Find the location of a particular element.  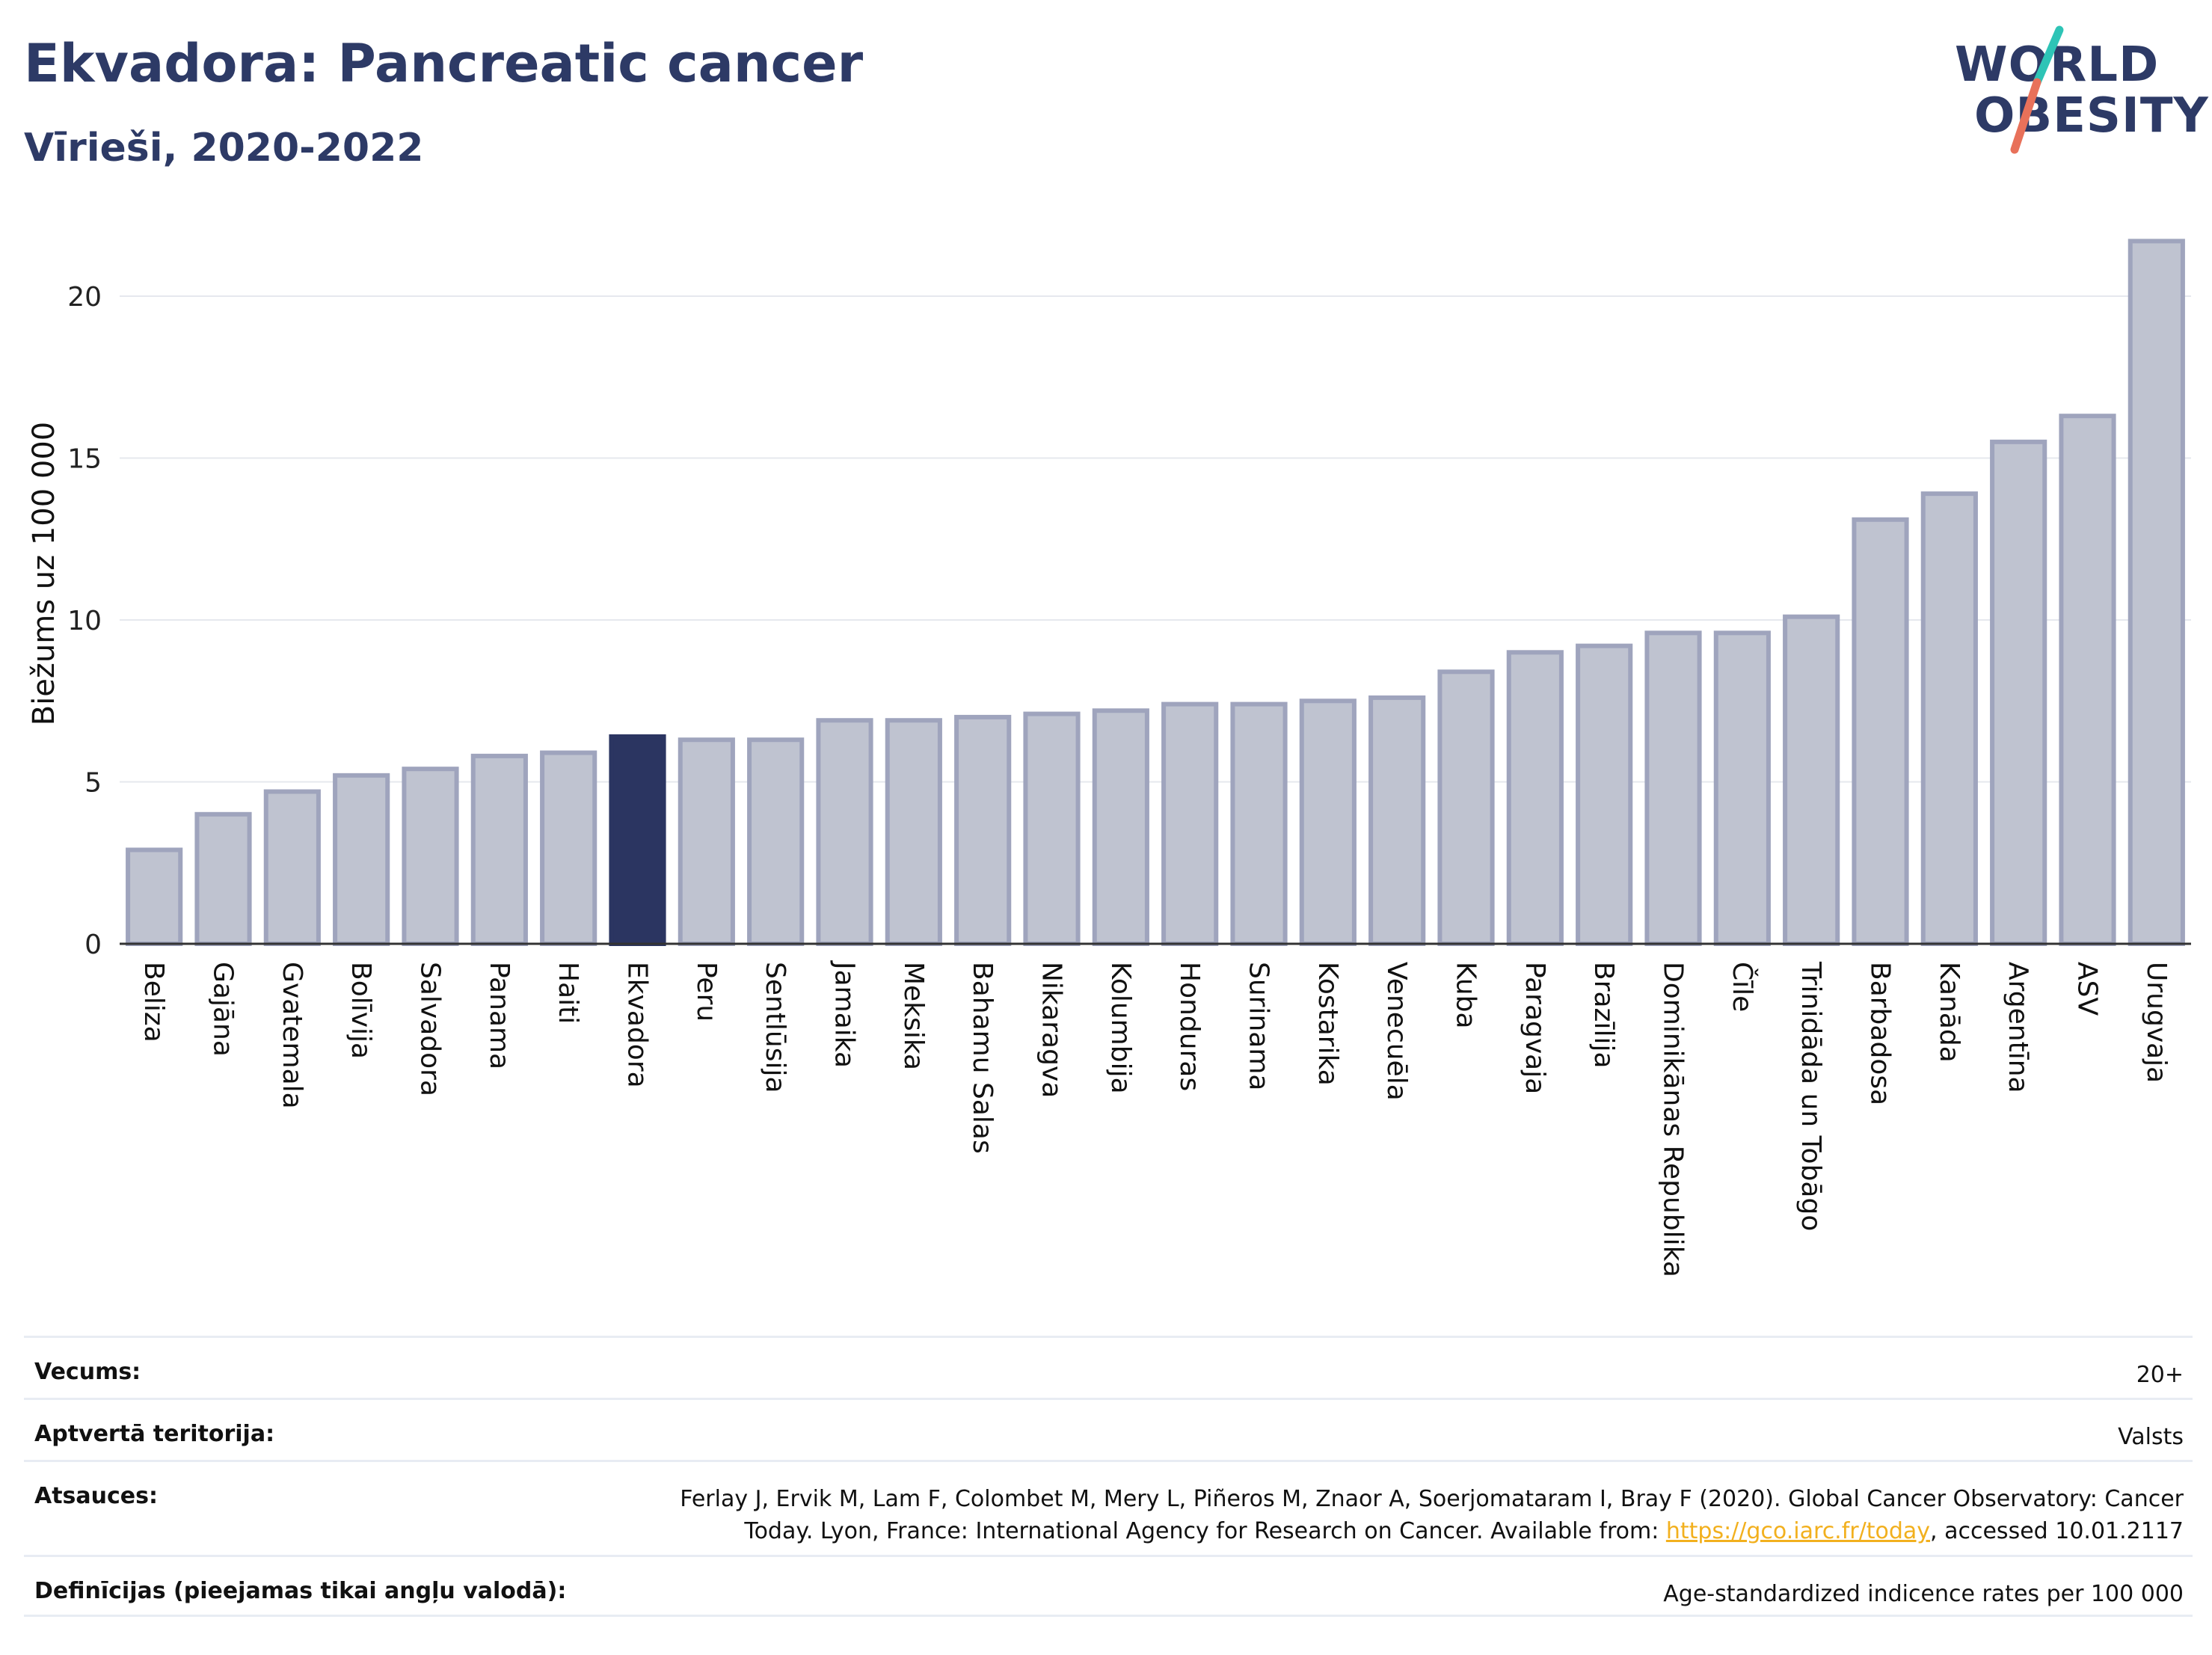

chart-subtitle: Vīrieši, 2020-2022 is located at coordinates (224, 148).